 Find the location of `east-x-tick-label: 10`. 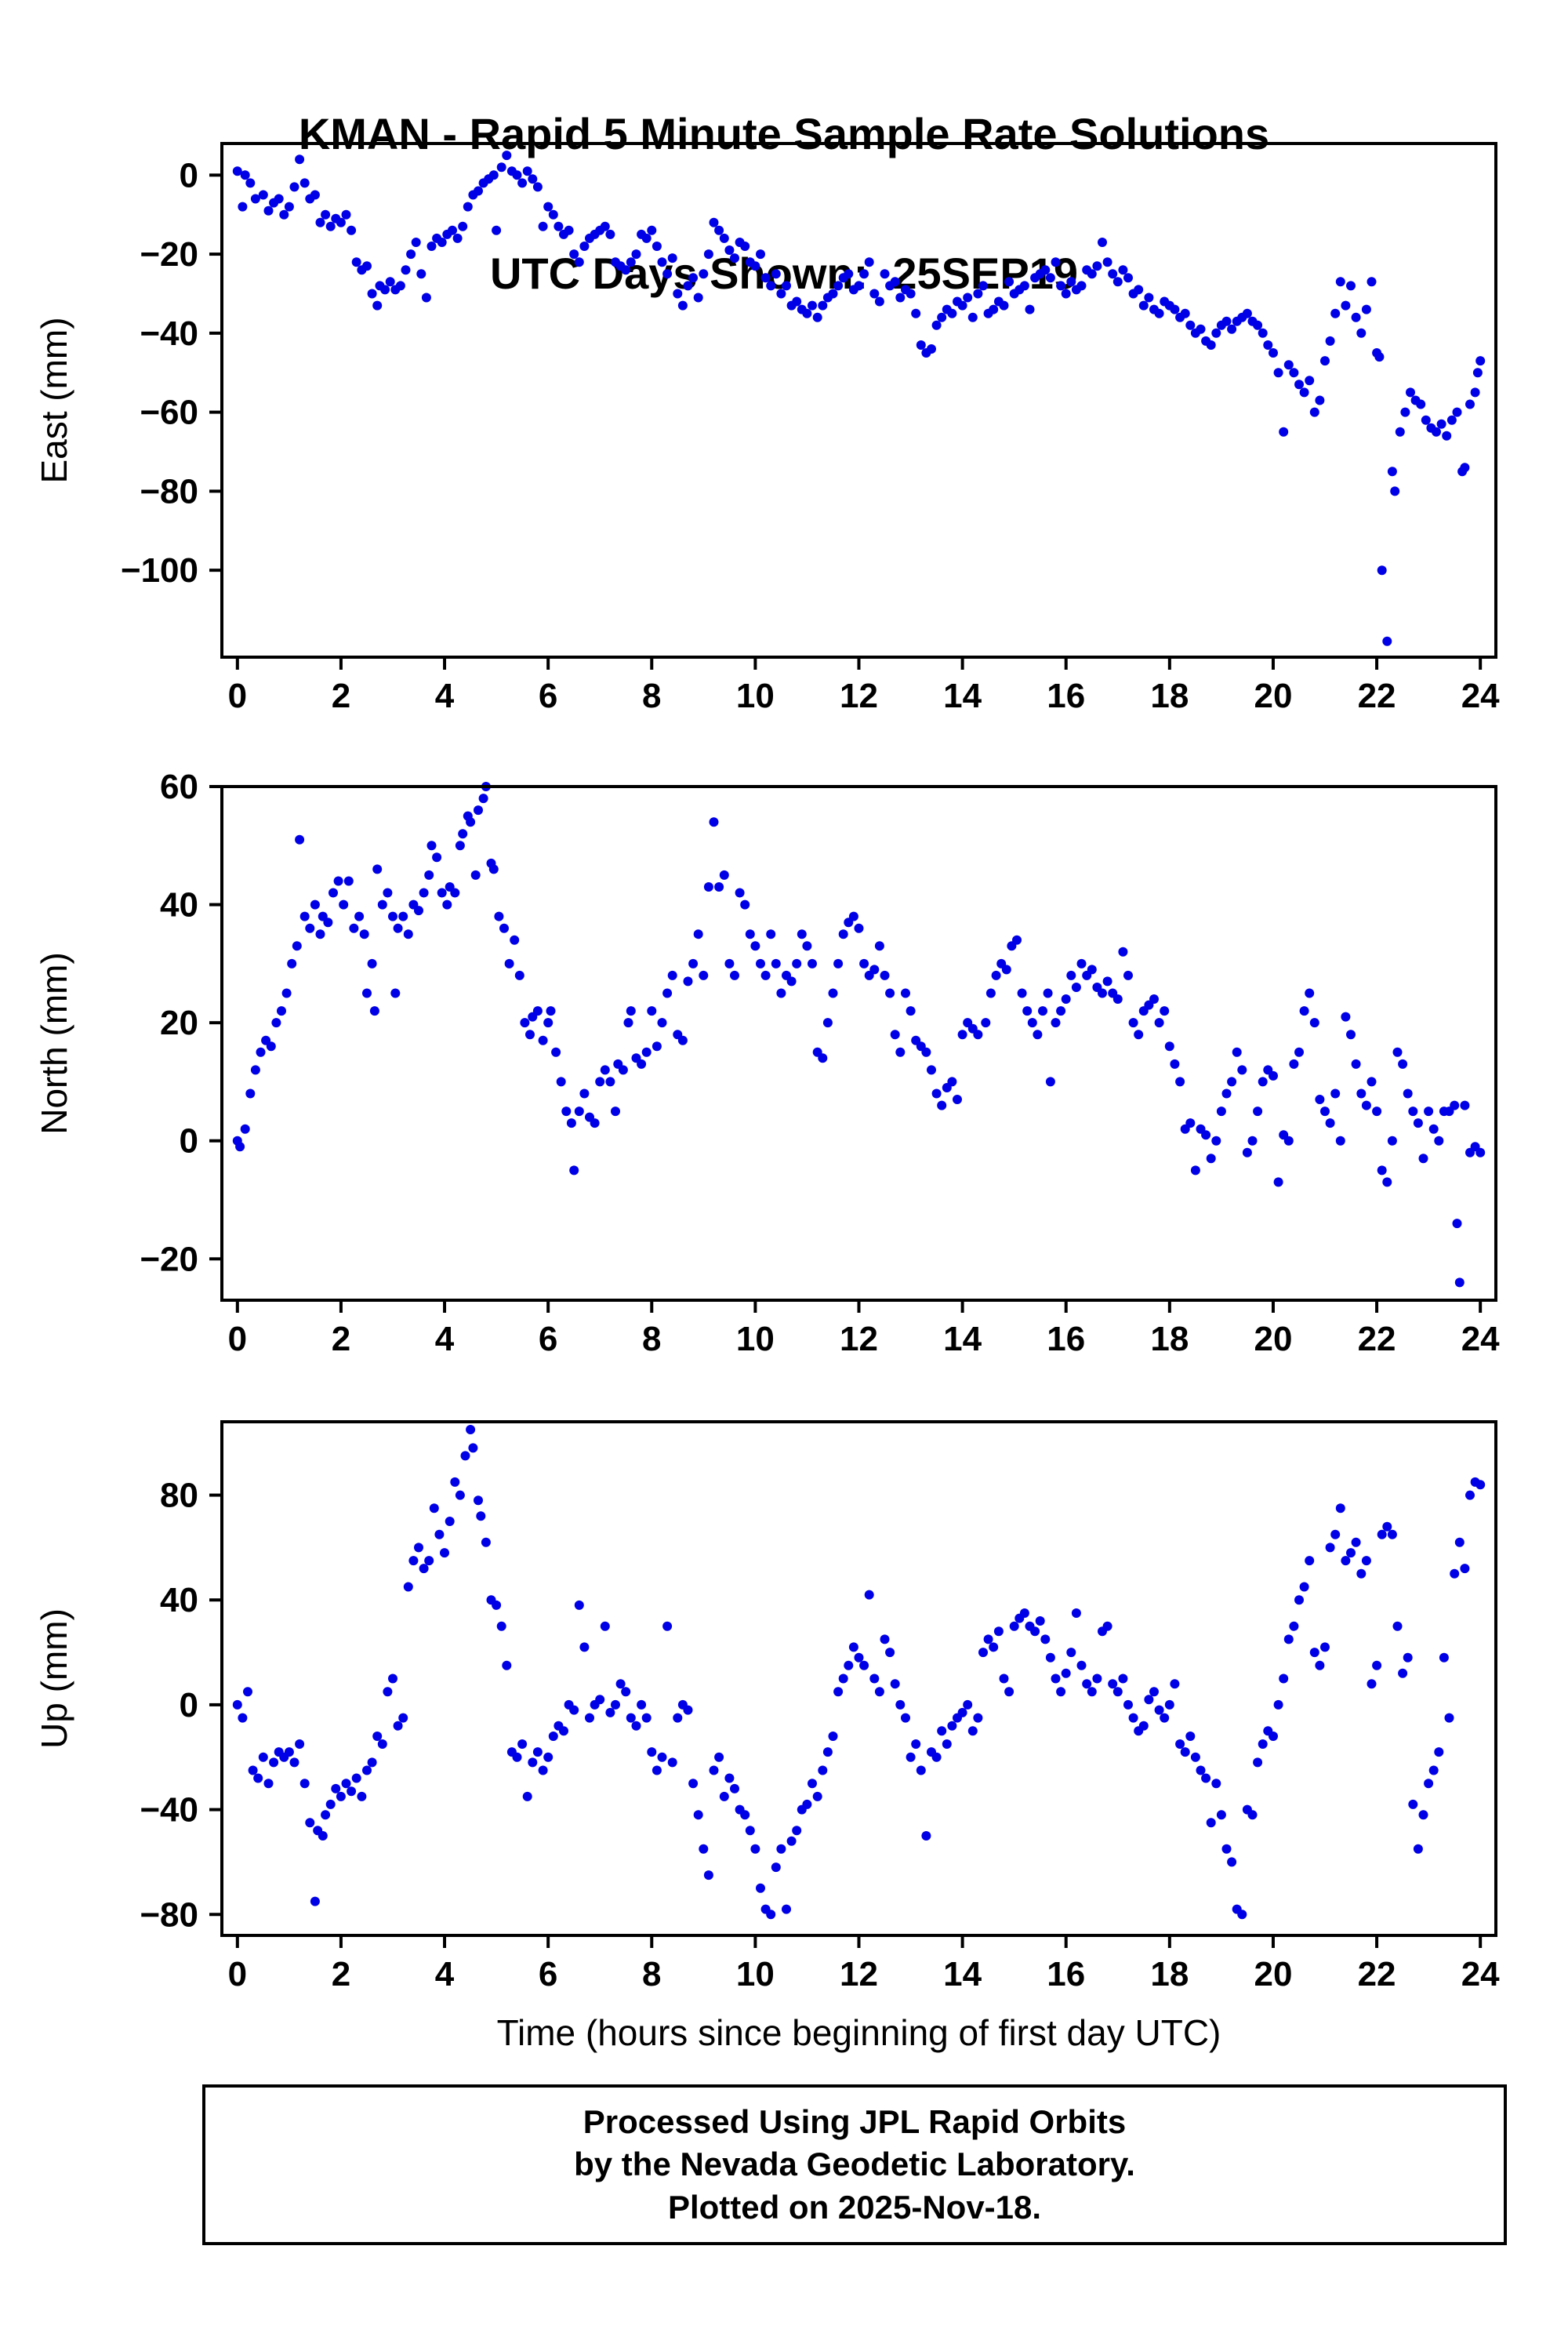

east-x-tick-label: 10 is located at coordinates (755, 696).